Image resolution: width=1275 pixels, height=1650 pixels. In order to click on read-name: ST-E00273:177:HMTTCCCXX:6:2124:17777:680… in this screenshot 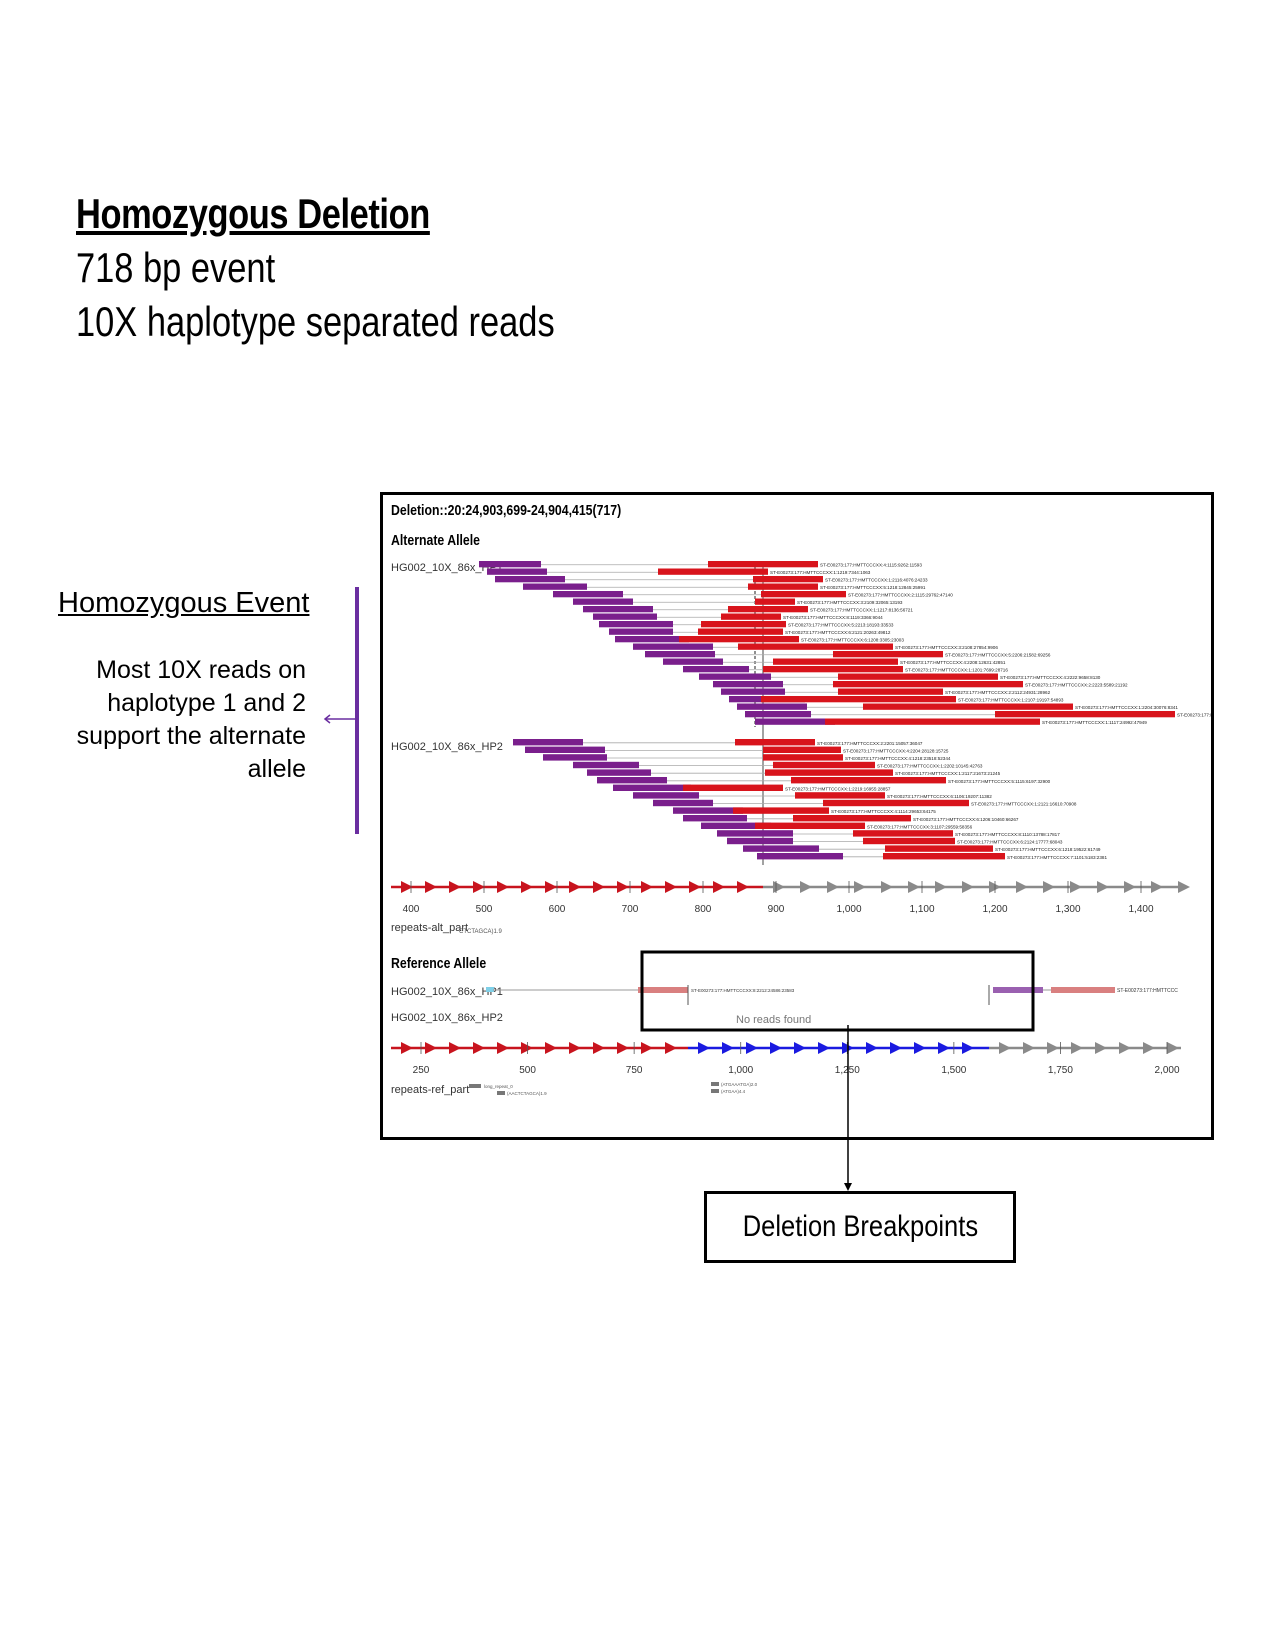, I will do `click(1010, 842)`.